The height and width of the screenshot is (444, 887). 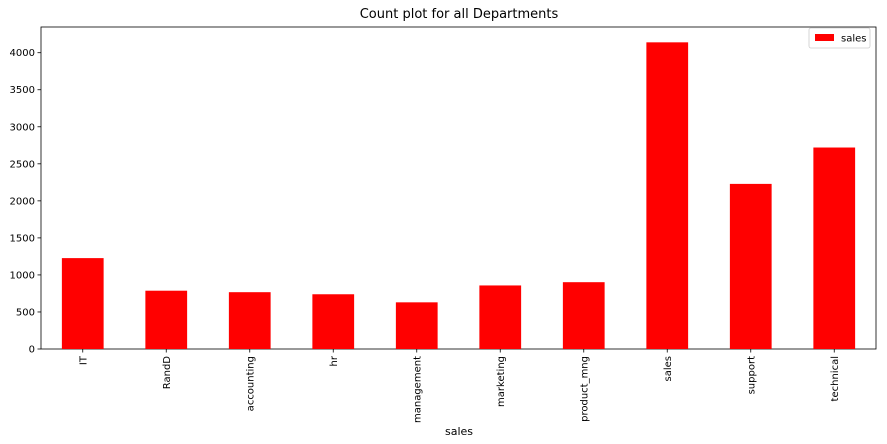 What do you see at coordinates (22, 275) in the screenshot?
I see `y-tick-label: 1000` at bounding box center [22, 275].